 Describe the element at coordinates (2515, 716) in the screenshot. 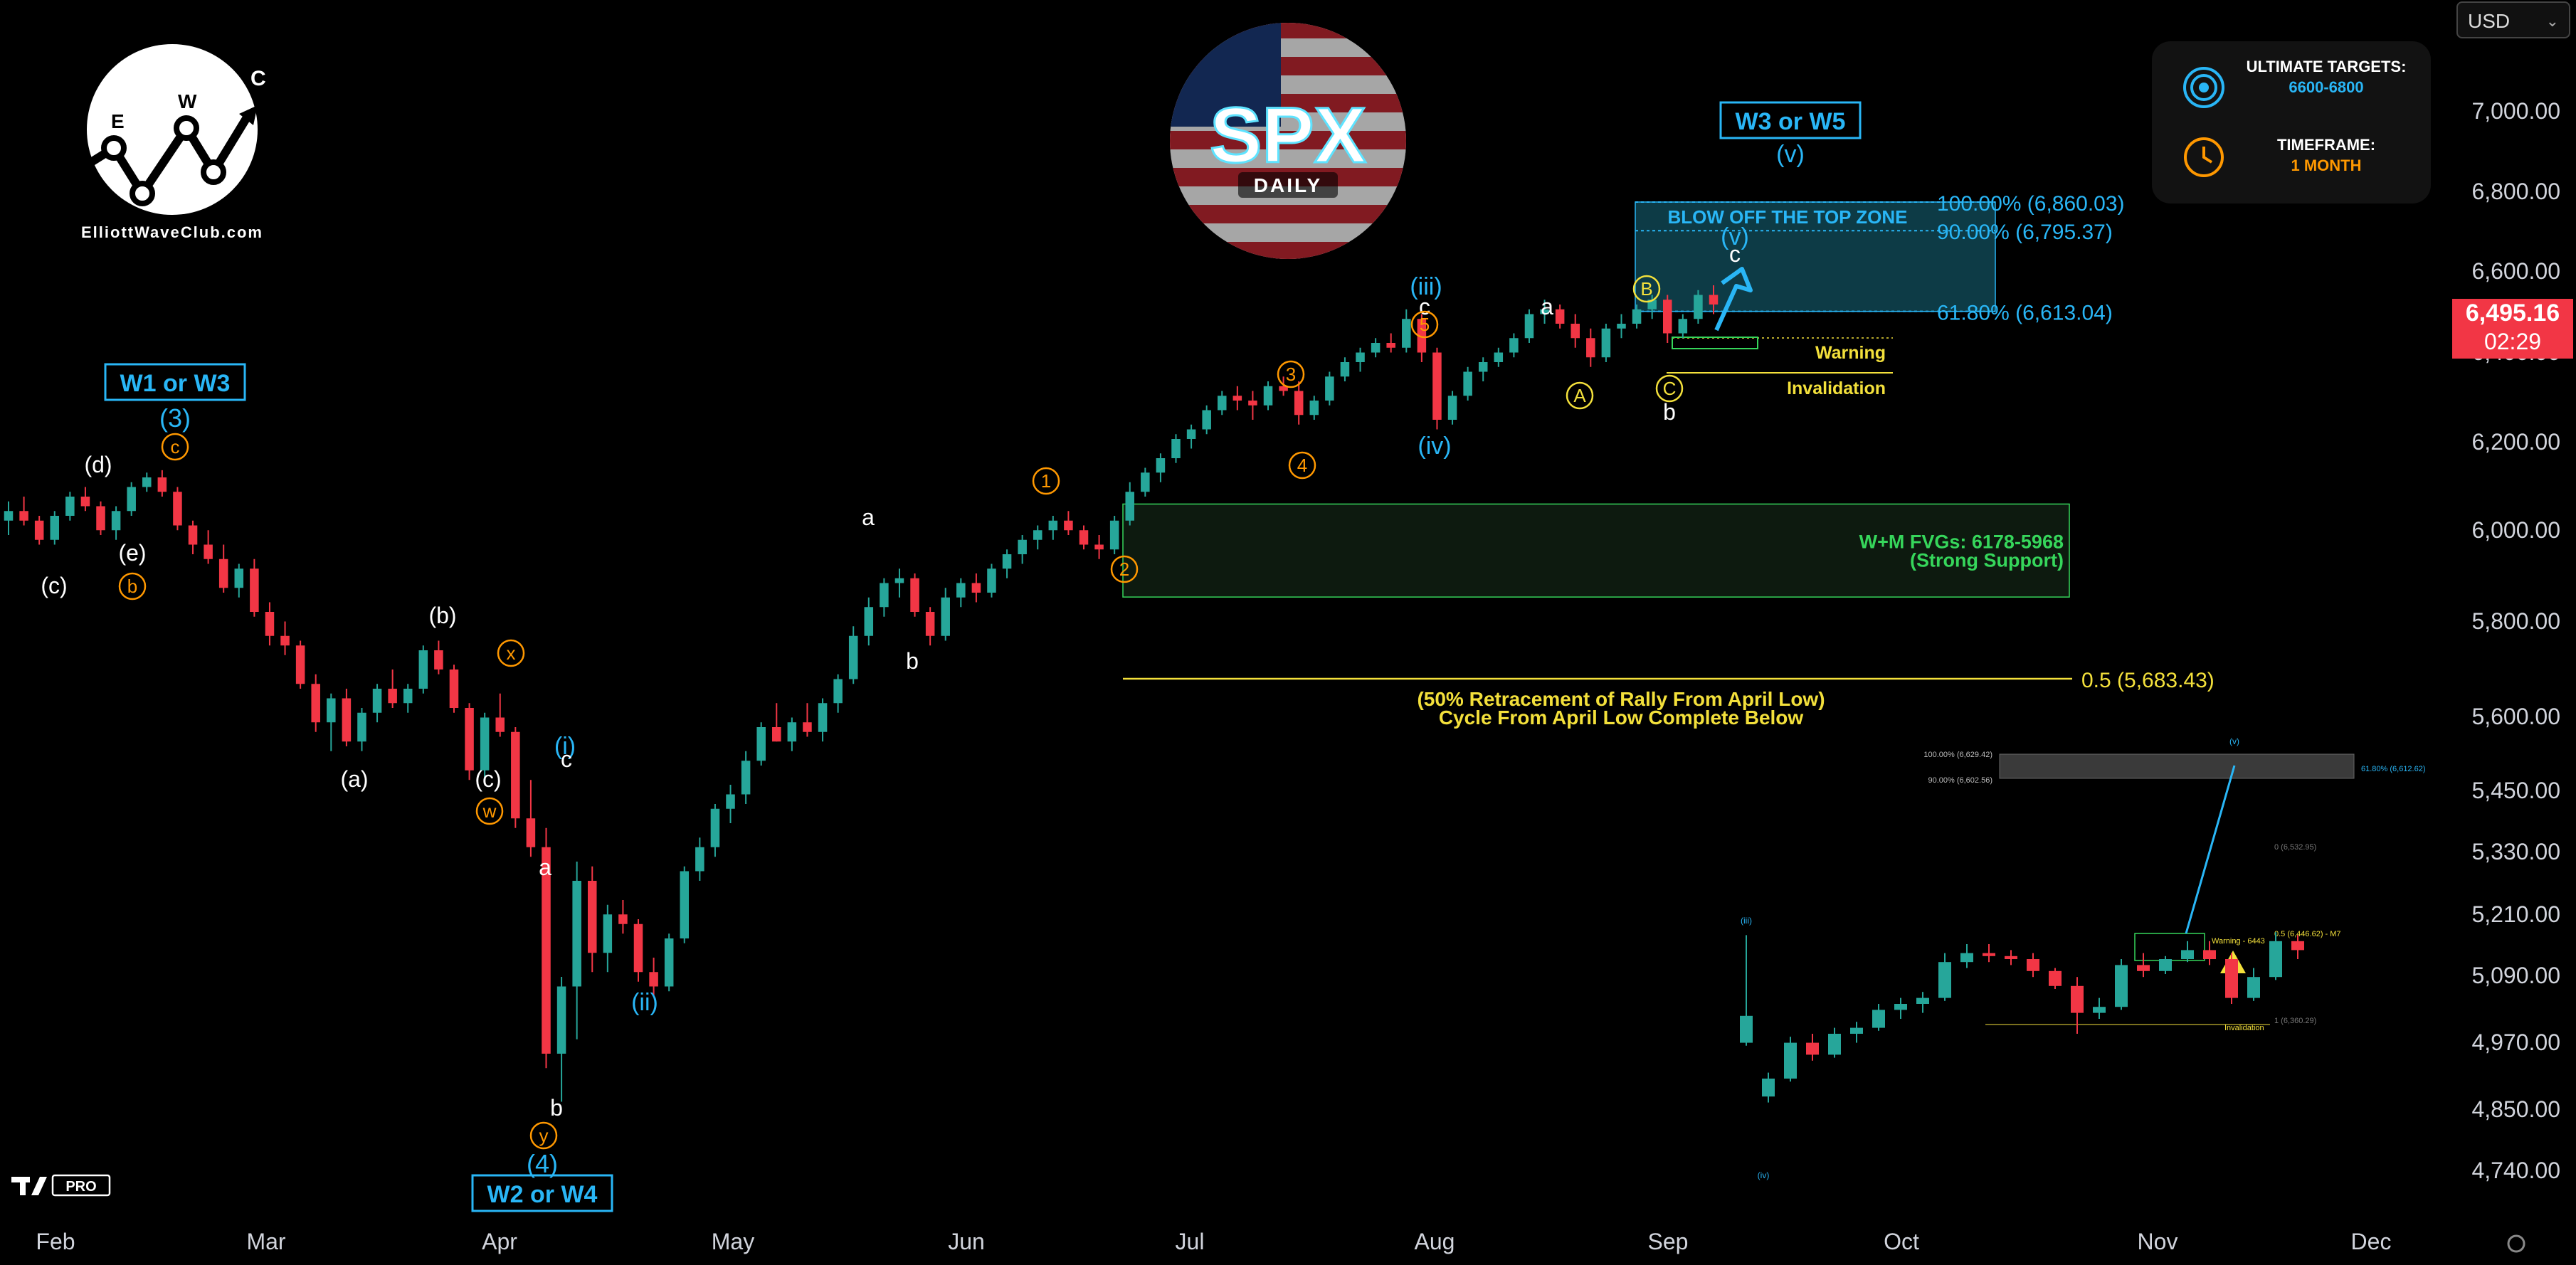

I see `y-tick-label: 5,600.00` at that location.